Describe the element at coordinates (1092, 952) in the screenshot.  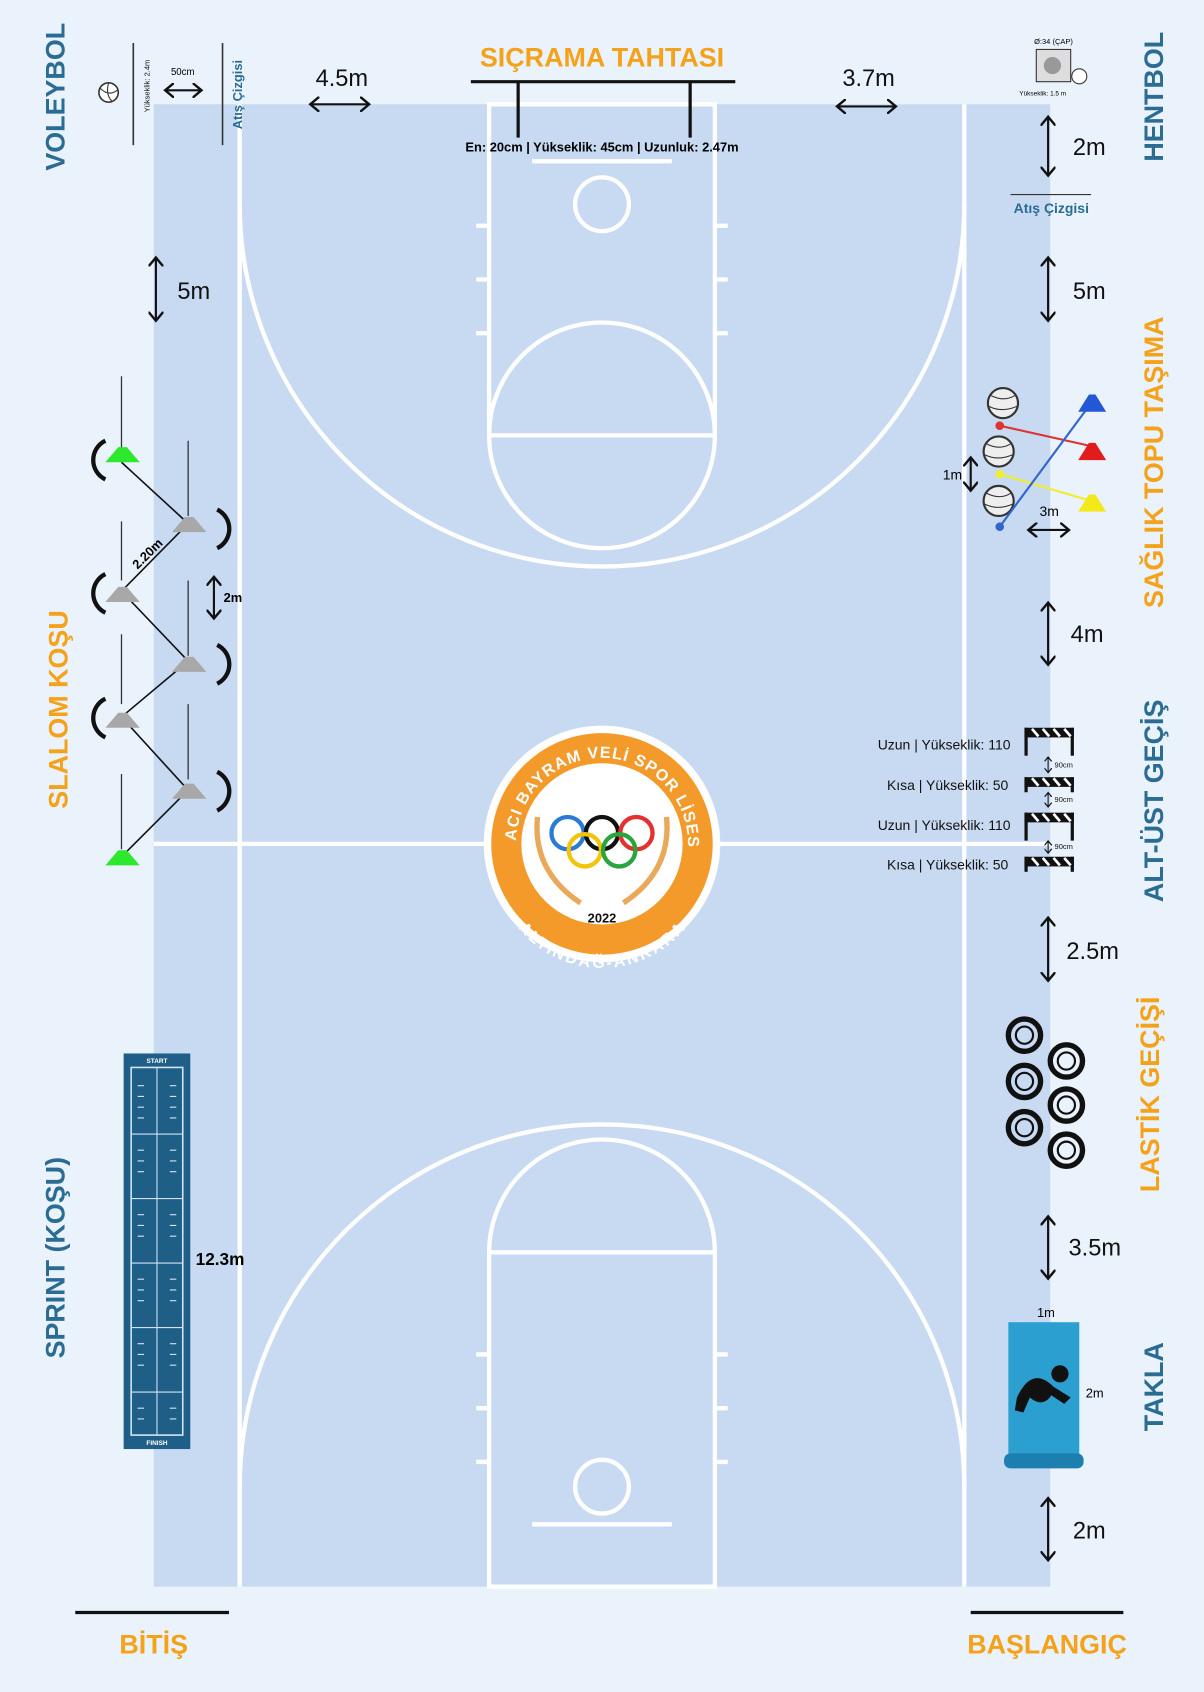
I see `distance-label: 2.5m` at that location.